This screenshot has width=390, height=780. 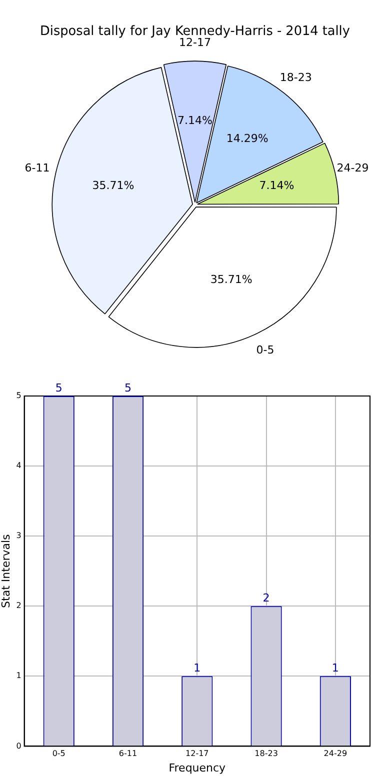 What do you see at coordinates (19, 675) in the screenshot?
I see `y-tick-label: 1` at bounding box center [19, 675].